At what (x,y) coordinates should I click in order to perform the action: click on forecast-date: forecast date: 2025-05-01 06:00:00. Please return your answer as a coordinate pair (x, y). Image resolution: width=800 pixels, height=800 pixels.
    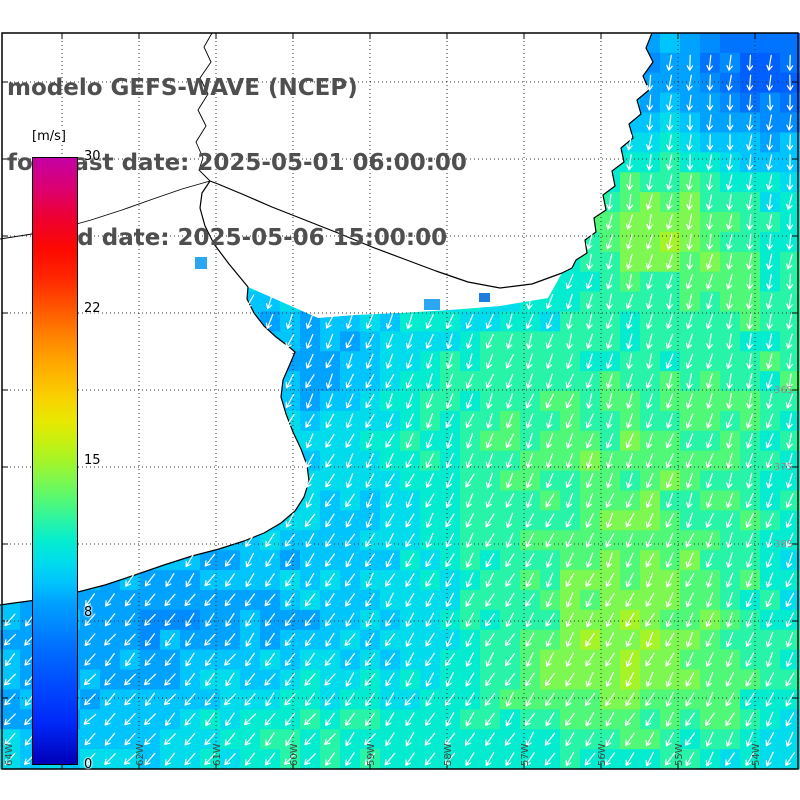
    Looking at the image, I should click on (237, 163).